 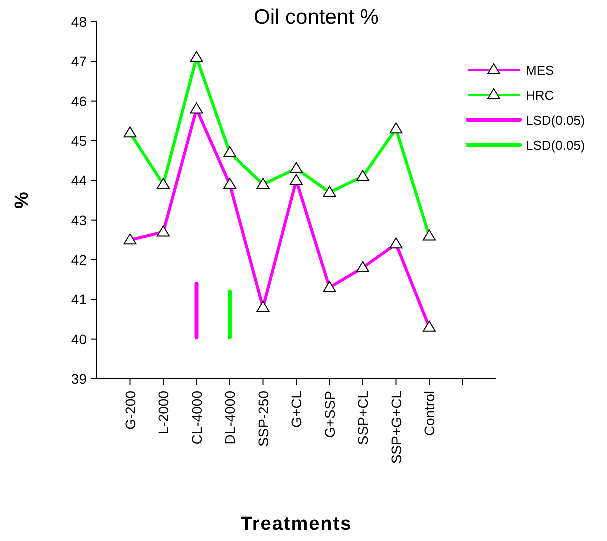 What do you see at coordinates (22, 200) in the screenshot?
I see `y-axis-title: %` at bounding box center [22, 200].